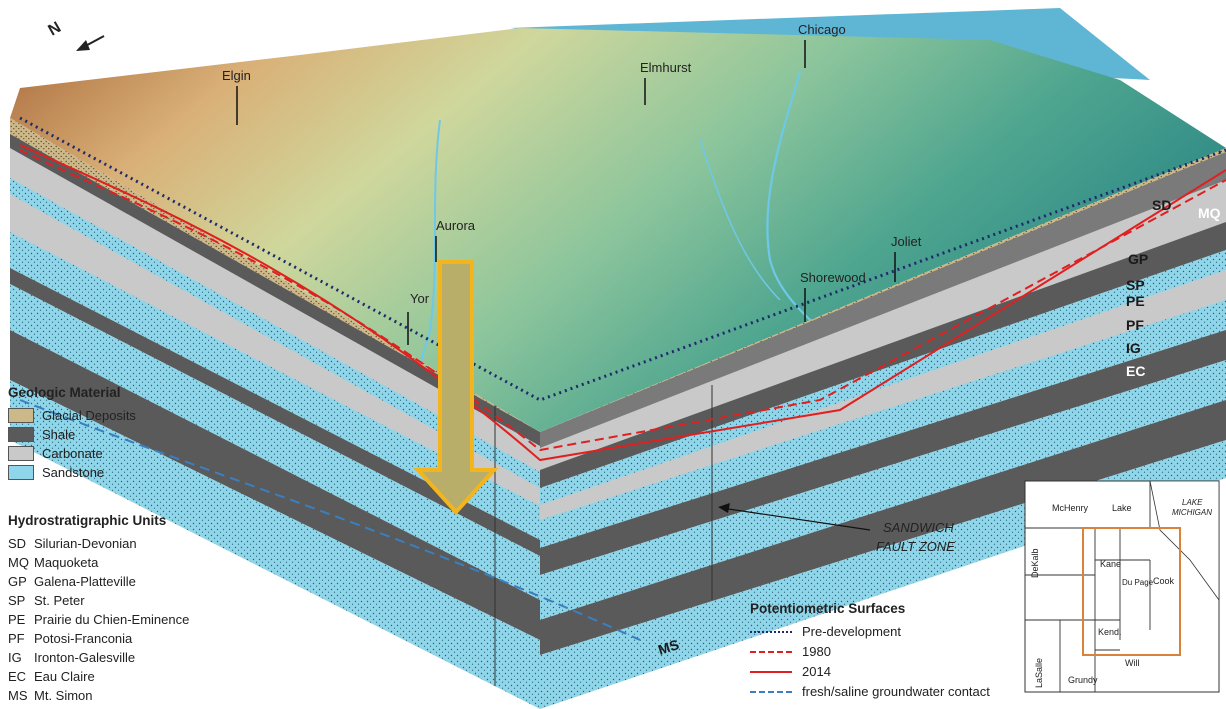 The image size is (1226, 709). What do you see at coordinates (836, 528) in the screenshot?
I see `fault-zone-annotation: SANDWICH FAULT ZONE` at bounding box center [836, 528].